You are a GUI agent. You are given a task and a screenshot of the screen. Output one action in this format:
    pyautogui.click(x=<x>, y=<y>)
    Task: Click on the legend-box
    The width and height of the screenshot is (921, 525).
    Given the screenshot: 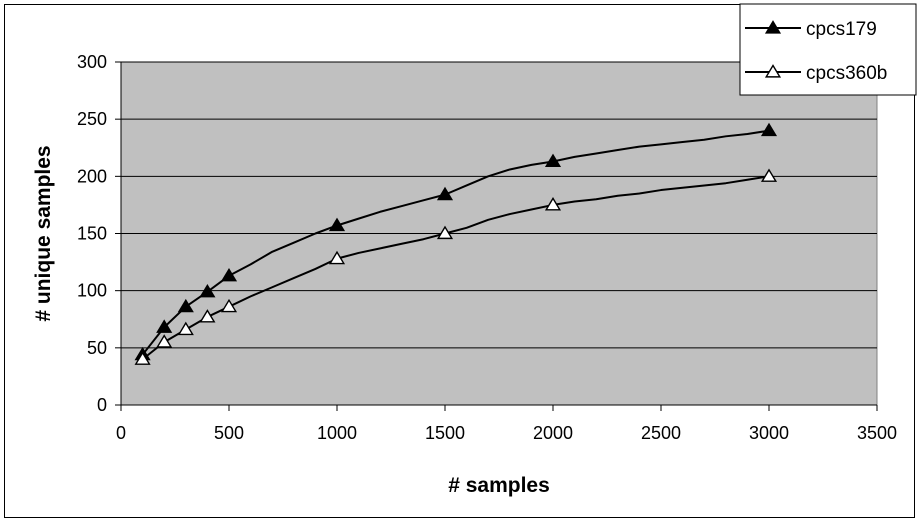 What is the action you would take?
    pyautogui.click(x=828, y=49)
    